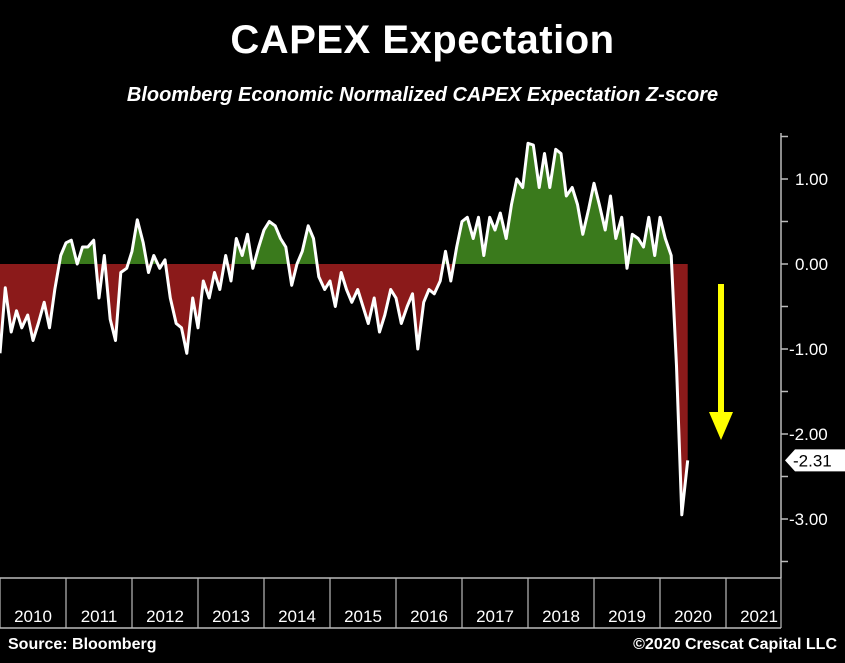  What do you see at coordinates (165, 616) in the screenshot?
I see `x-tick-label: 2012` at bounding box center [165, 616].